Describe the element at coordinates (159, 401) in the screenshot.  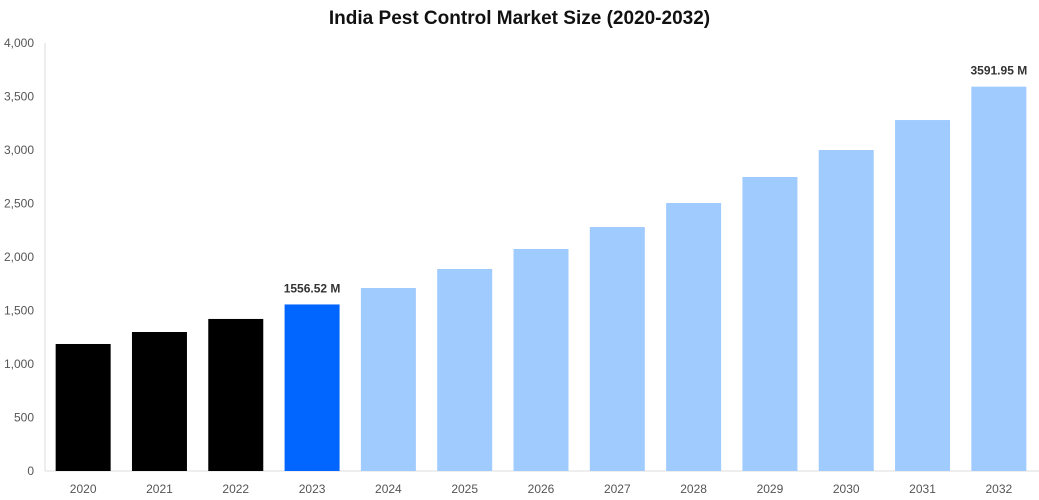
I see `bar-2021` at that location.